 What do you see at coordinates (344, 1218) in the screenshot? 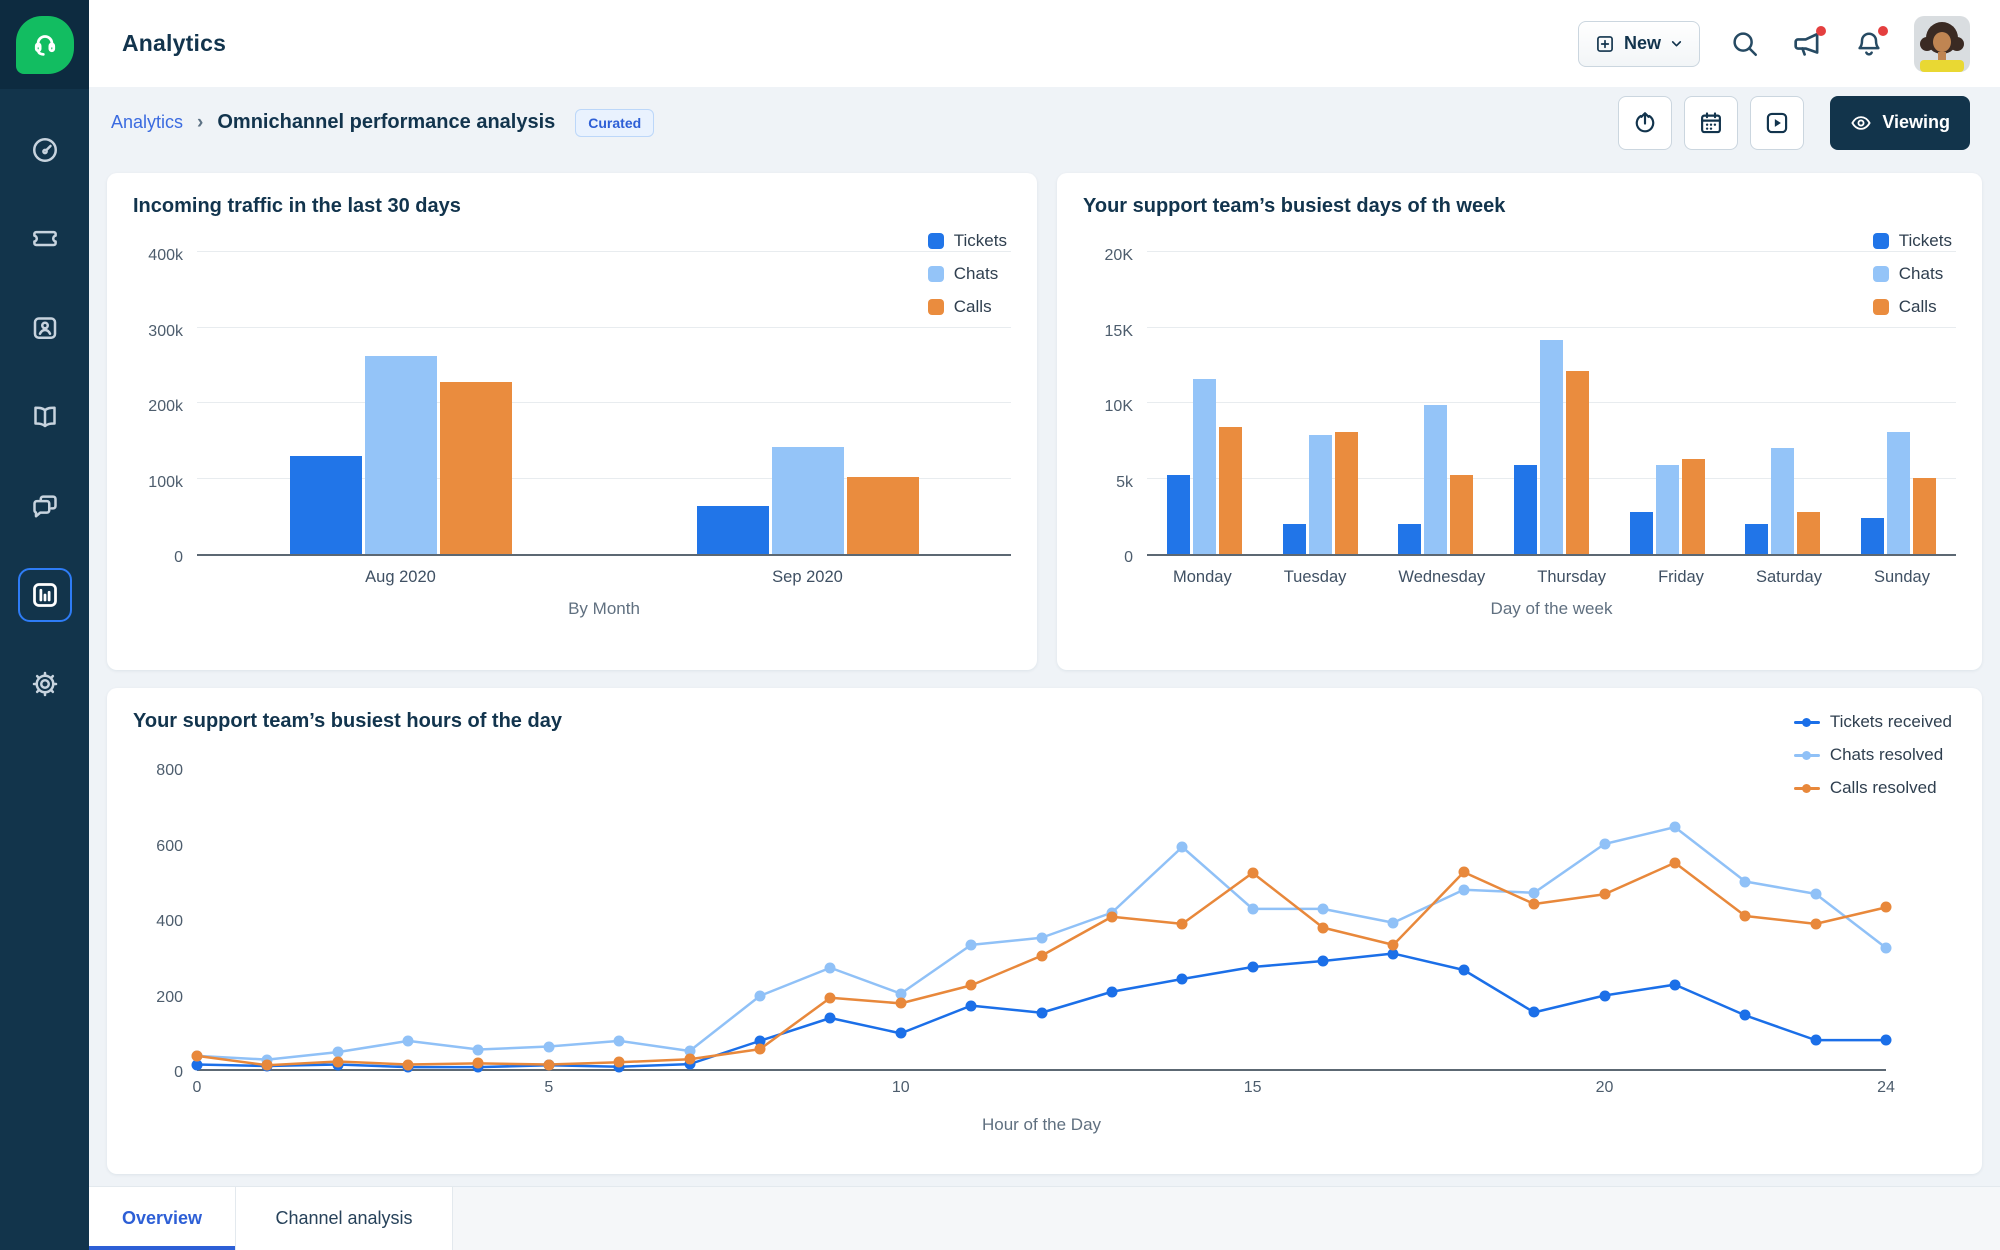
I see `tab-channel-analysis: Channel analysis` at bounding box center [344, 1218].